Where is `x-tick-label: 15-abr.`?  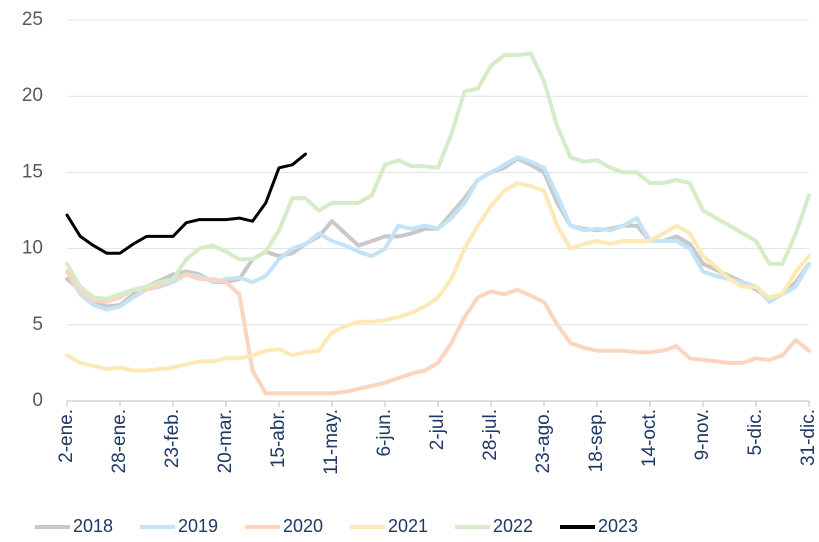
x-tick-label: 15-abr. is located at coordinates (278, 438).